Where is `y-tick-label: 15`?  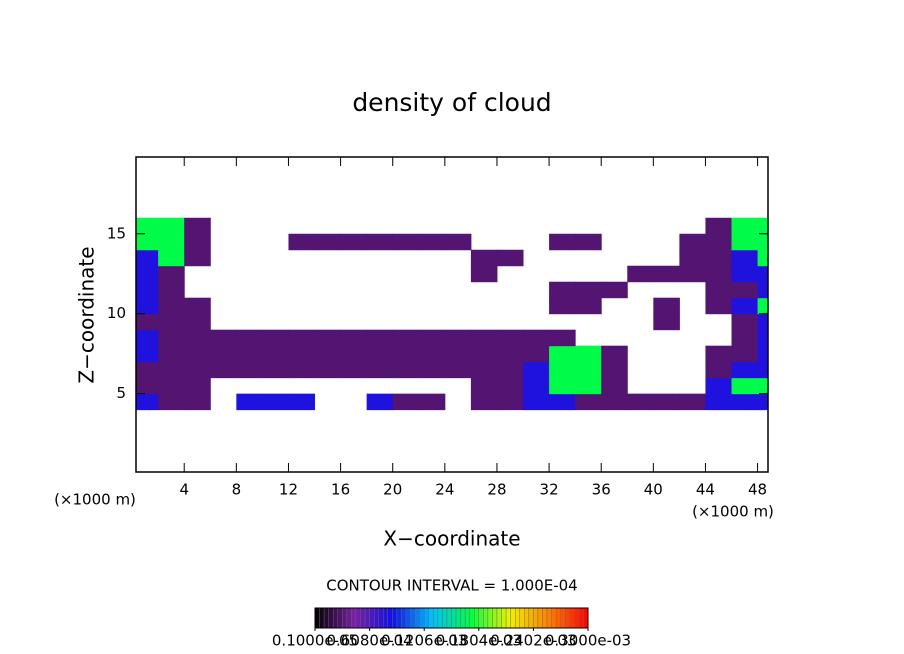 y-tick-label: 15 is located at coordinates (116, 233).